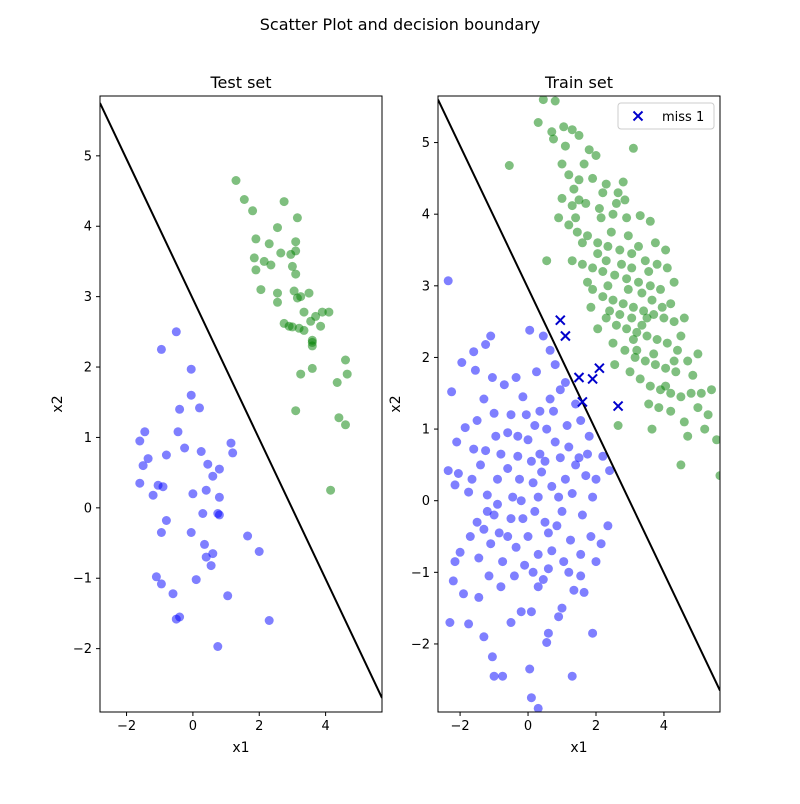  I want to click on y-tick-label: 3, so click(426, 286).